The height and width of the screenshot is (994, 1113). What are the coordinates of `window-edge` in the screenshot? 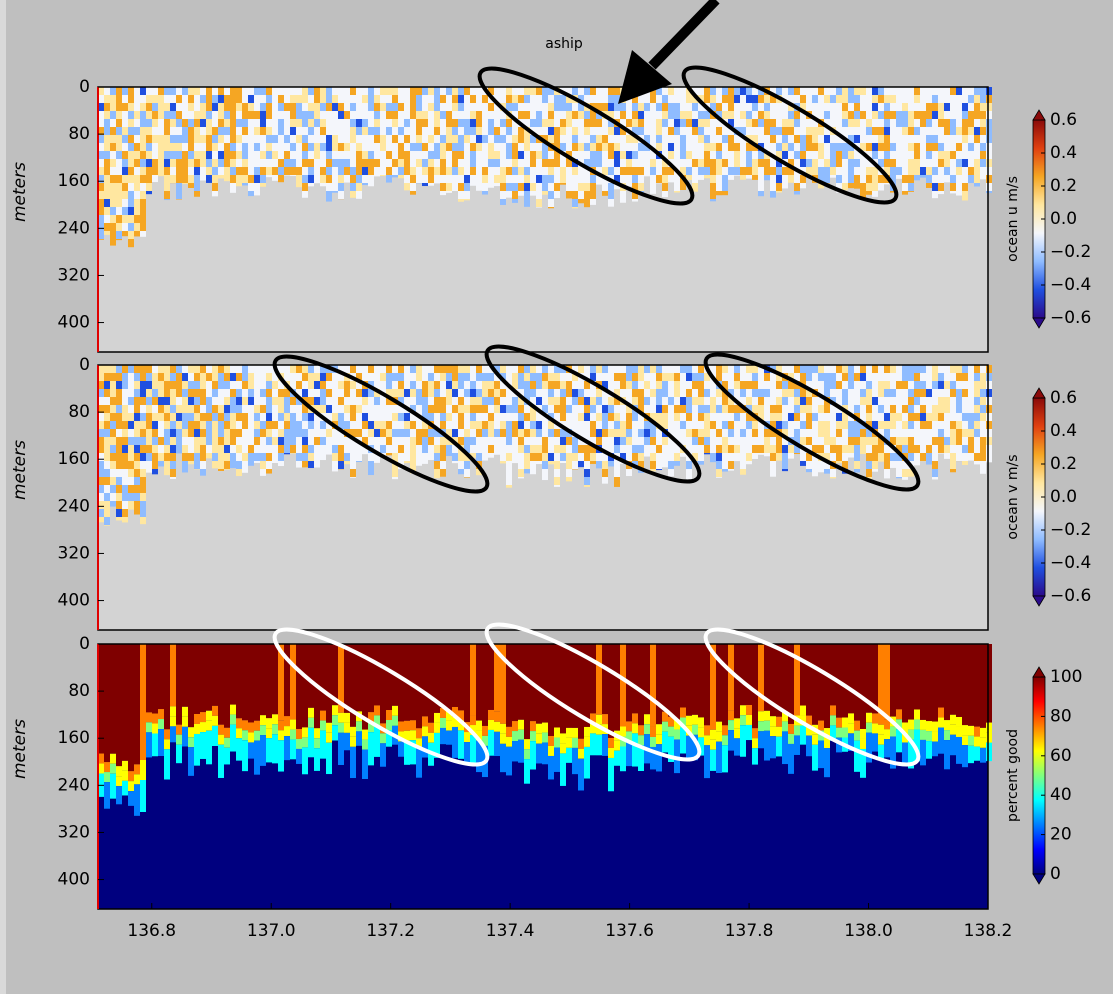 It's located at (3, 497).